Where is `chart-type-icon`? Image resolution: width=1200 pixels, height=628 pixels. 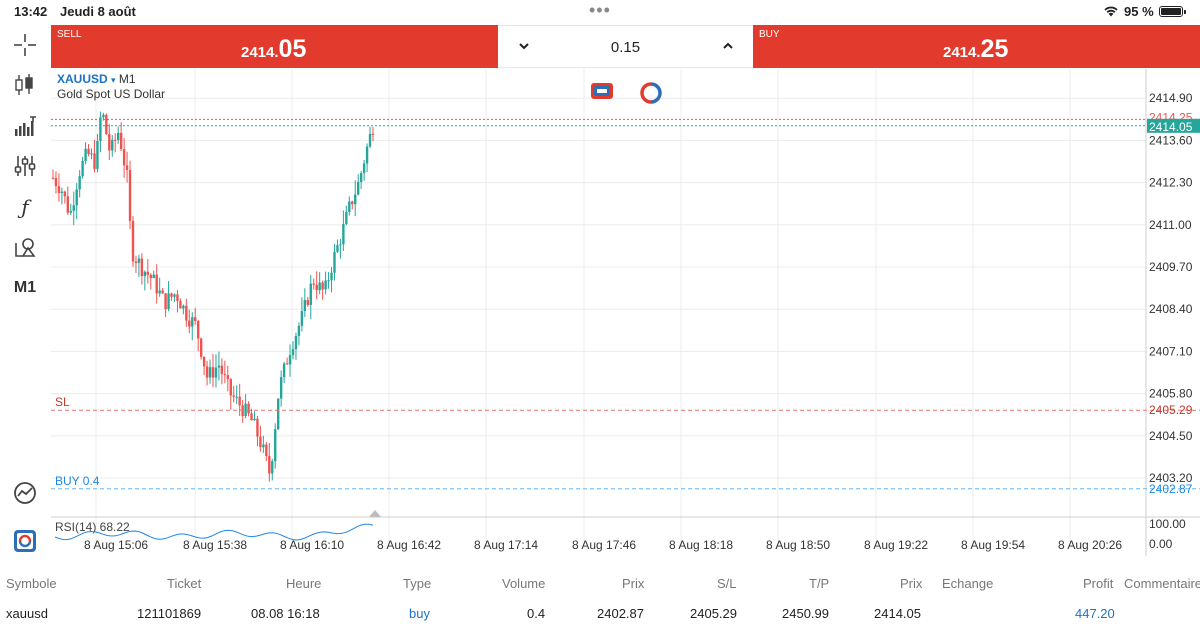 chart-type-icon is located at coordinates (25, 85).